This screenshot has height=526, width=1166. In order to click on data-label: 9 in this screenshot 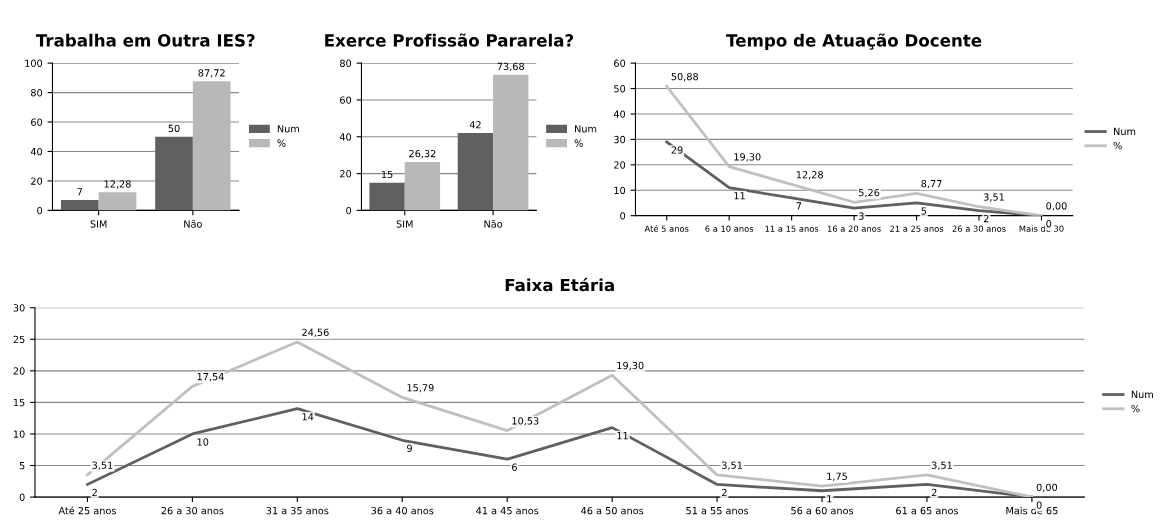, I will do `click(409, 448)`.